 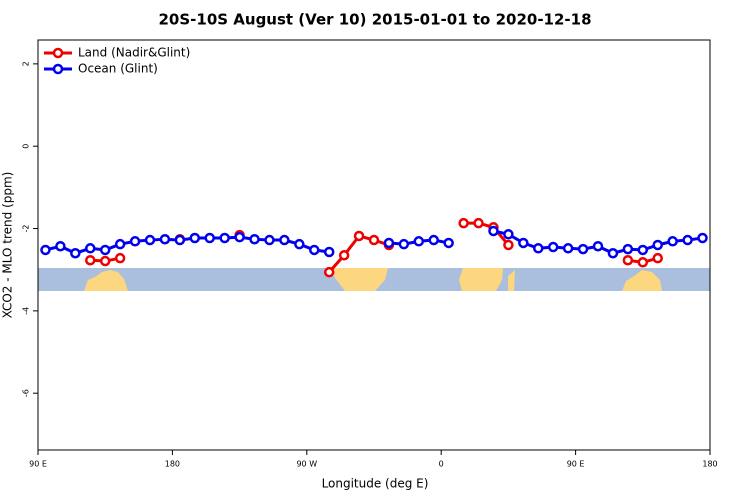 What do you see at coordinates (26, 393) in the screenshot?
I see `y-tick-label: -6` at bounding box center [26, 393].